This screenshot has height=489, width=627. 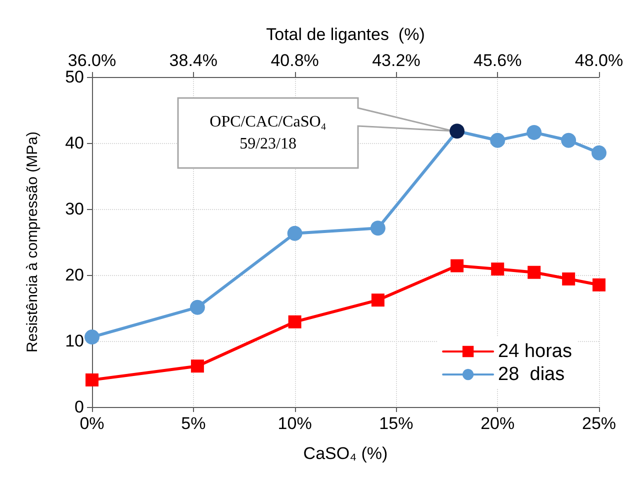 I want to click on y-axis-title: Resistência à compressão (MPa), so click(x=32, y=242).